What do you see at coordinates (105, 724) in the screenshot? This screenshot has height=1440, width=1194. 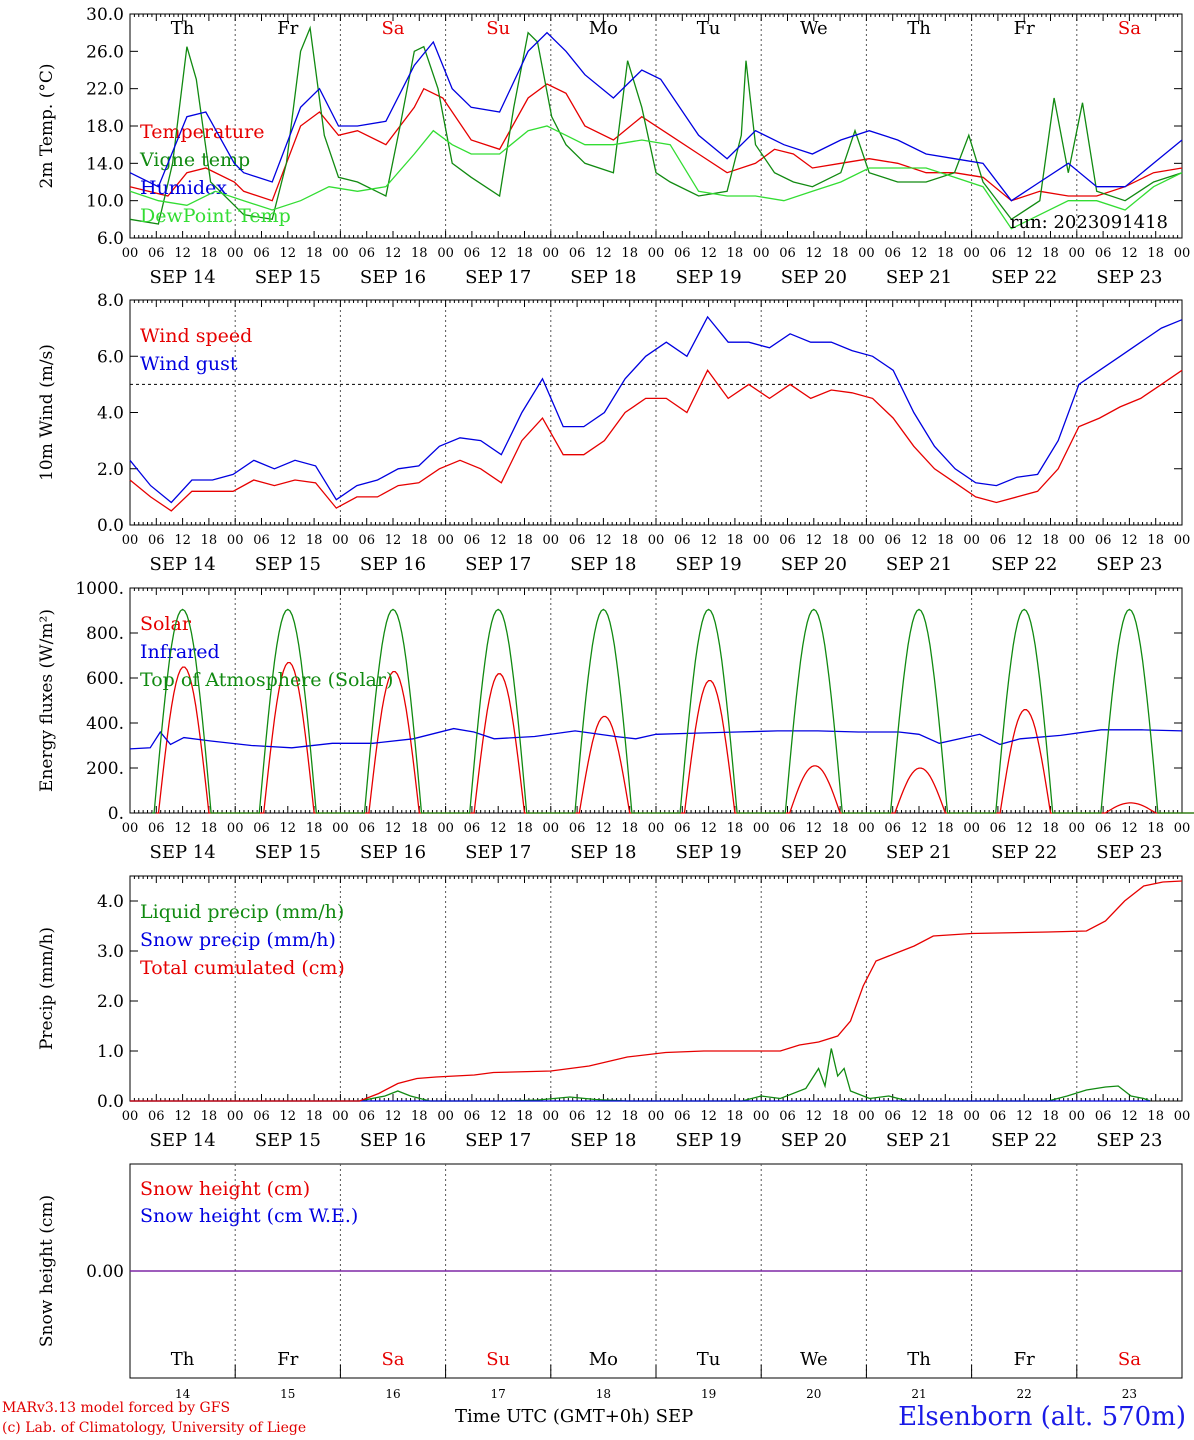 I see `energy-y-tick-label: 400.` at bounding box center [105, 724].